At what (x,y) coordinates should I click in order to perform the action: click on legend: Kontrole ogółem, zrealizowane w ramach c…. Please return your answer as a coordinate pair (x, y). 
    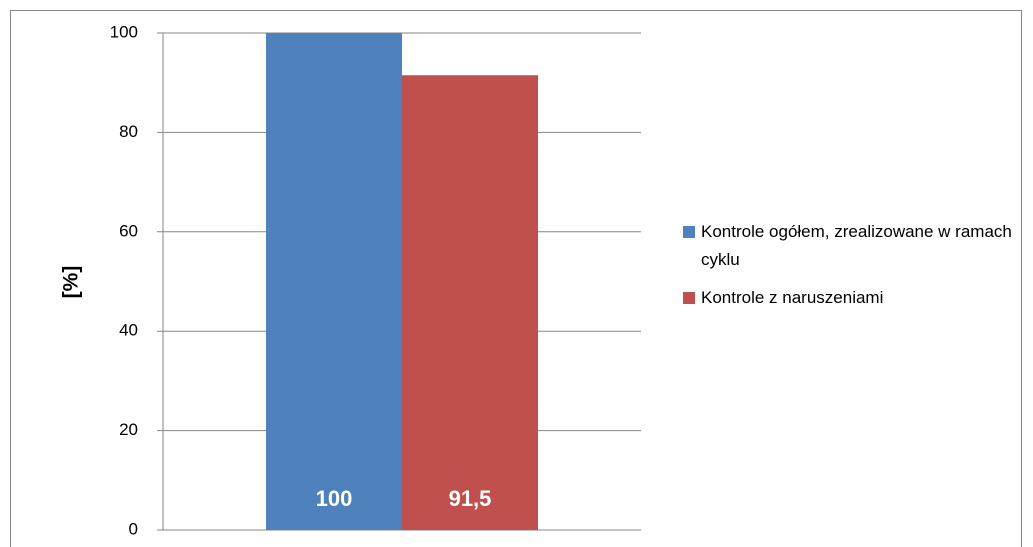
    Looking at the image, I should click on (850, 270).